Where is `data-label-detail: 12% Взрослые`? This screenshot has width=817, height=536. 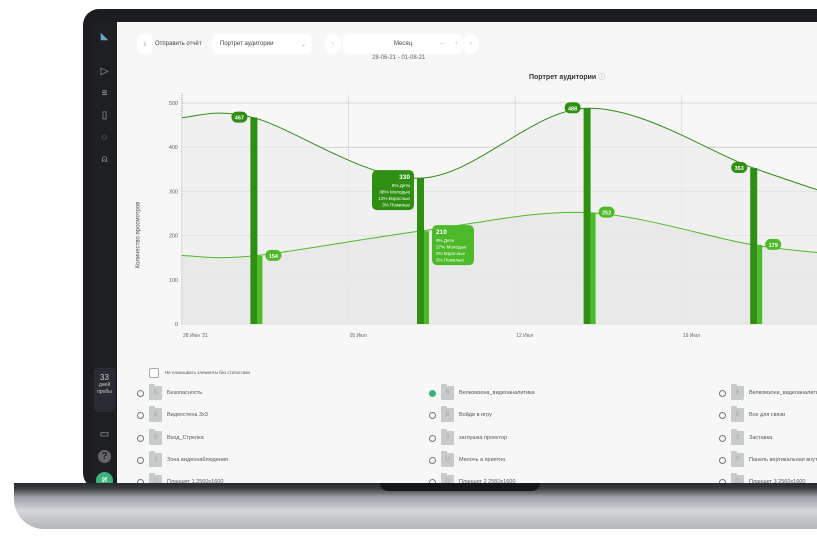 data-label-detail: 12% Взрослые is located at coordinates (394, 198).